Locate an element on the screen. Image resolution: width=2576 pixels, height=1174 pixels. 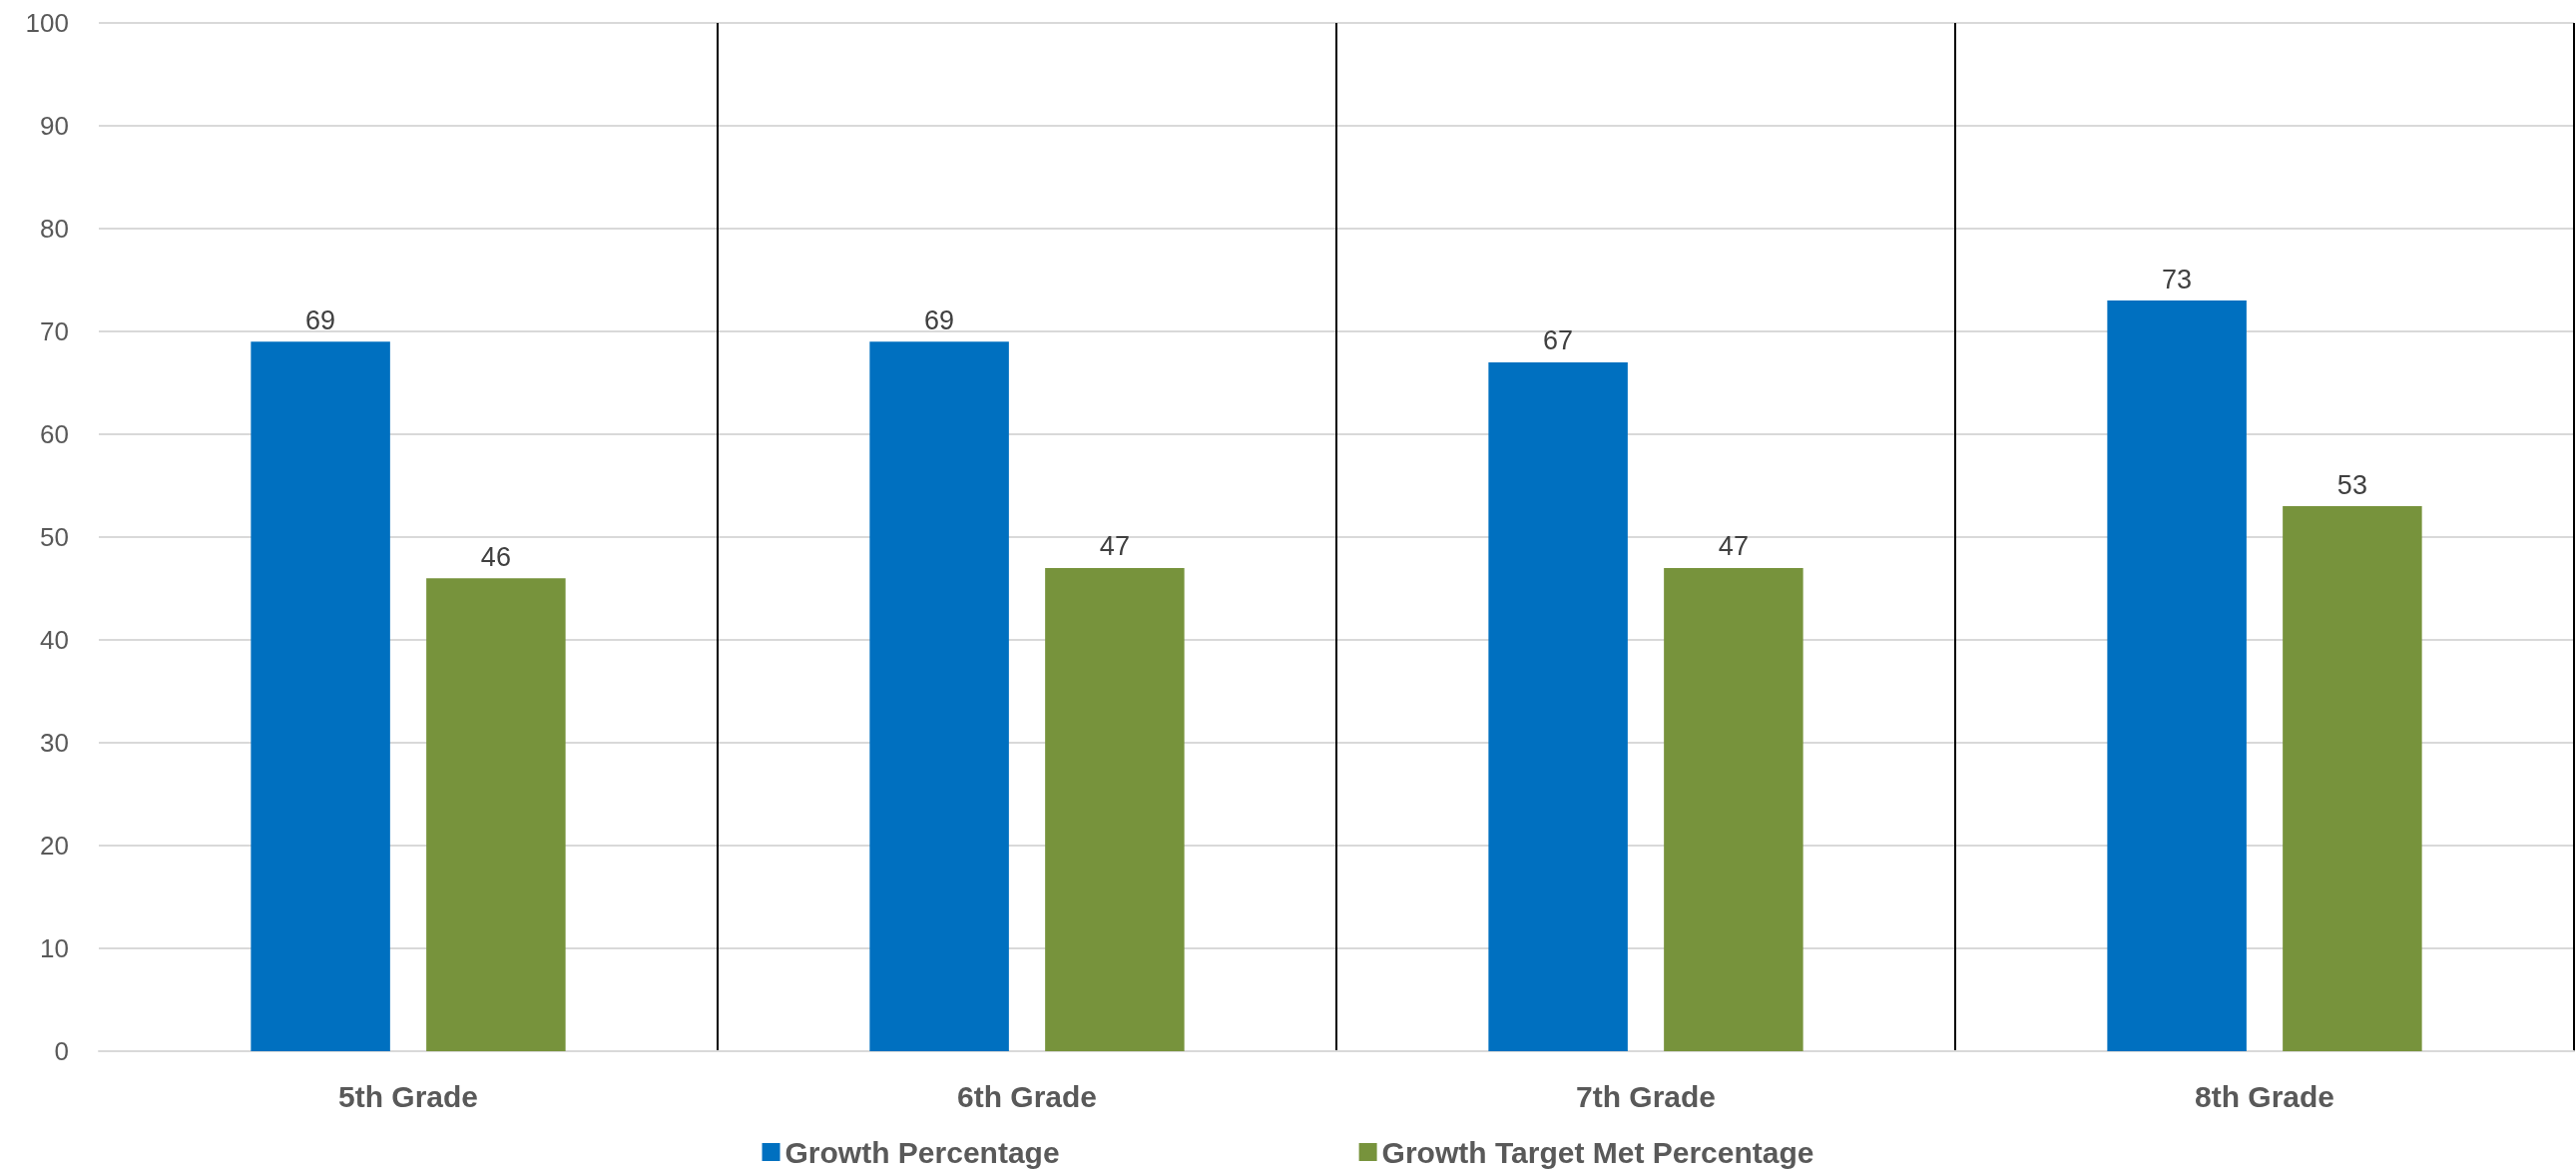
y-tick-label: 20 is located at coordinates (55, 846).